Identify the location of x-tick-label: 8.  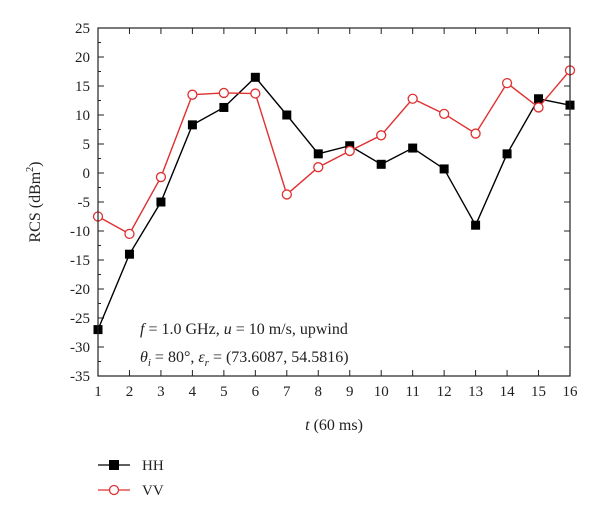
(319, 392).